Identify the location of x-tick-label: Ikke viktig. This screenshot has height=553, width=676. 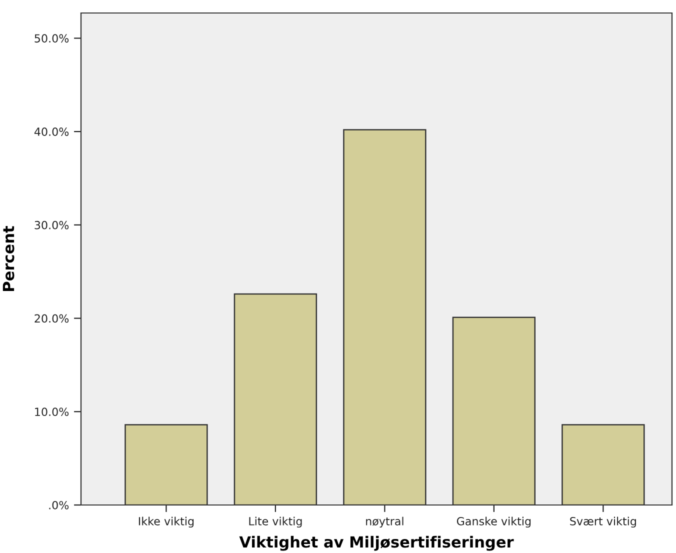
(166, 522).